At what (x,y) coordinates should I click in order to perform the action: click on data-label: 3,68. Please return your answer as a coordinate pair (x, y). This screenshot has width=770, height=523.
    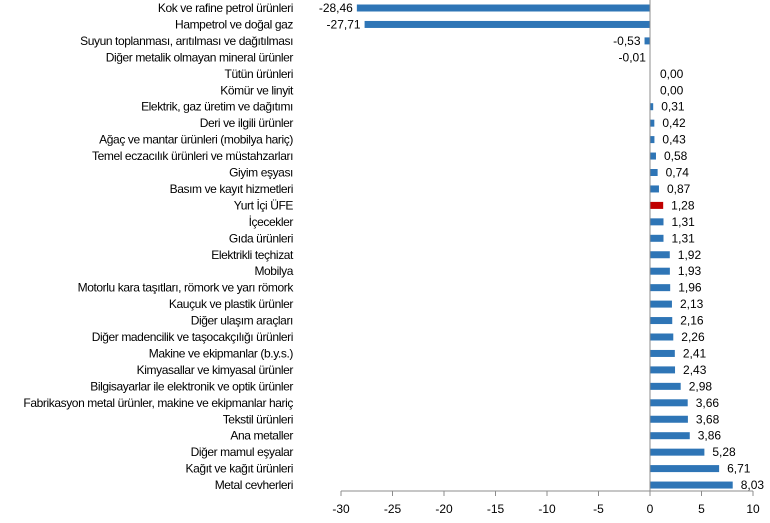
    Looking at the image, I should click on (708, 419).